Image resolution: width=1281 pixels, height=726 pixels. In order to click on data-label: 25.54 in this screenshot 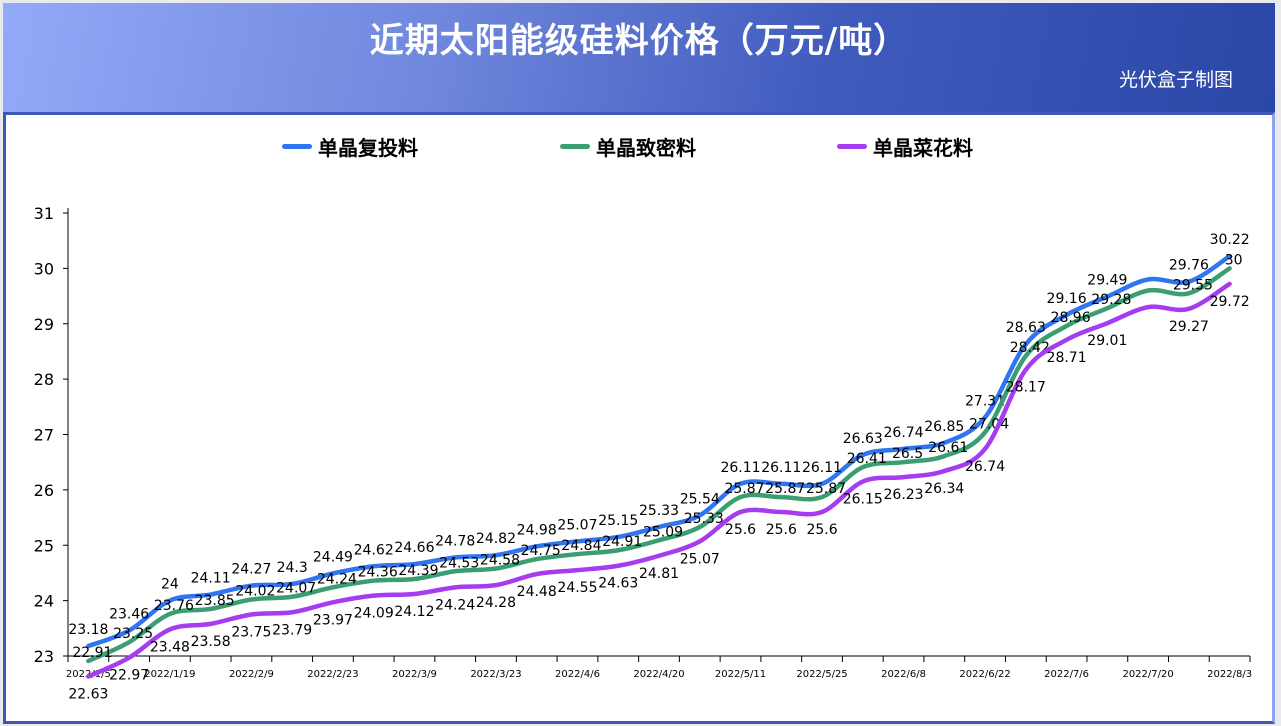, I will do `click(700, 499)`.